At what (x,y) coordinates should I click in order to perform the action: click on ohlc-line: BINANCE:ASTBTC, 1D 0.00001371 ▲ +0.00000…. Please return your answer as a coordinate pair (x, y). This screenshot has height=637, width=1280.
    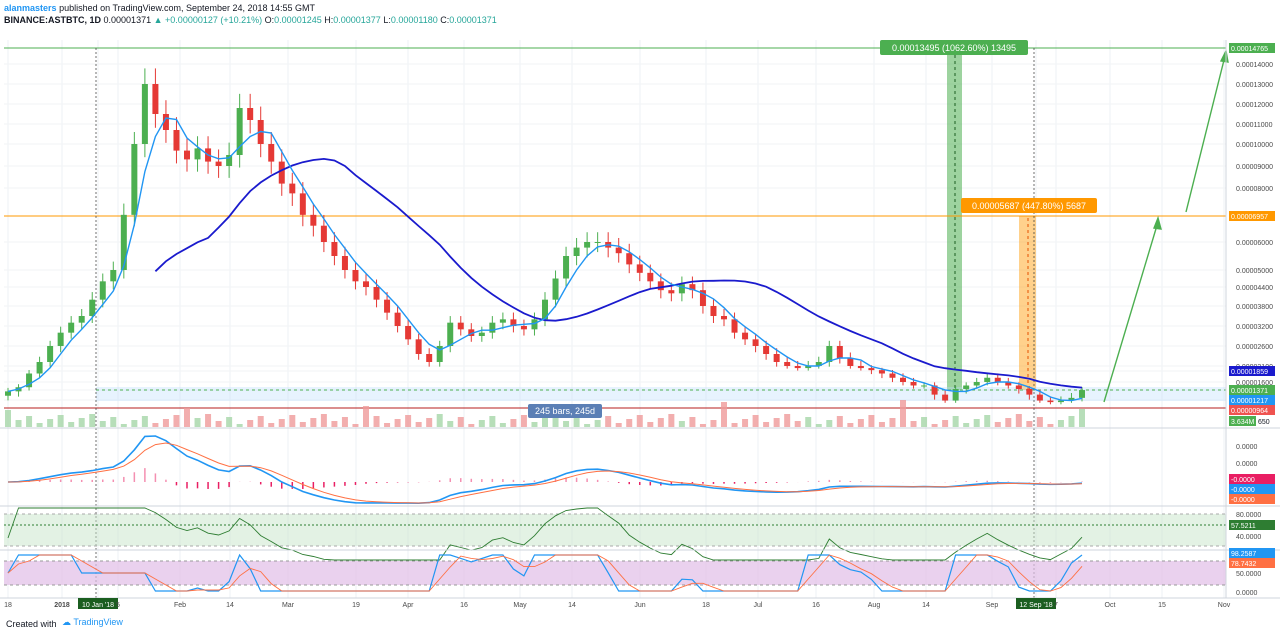
    Looking at the image, I should click on (250, 20).